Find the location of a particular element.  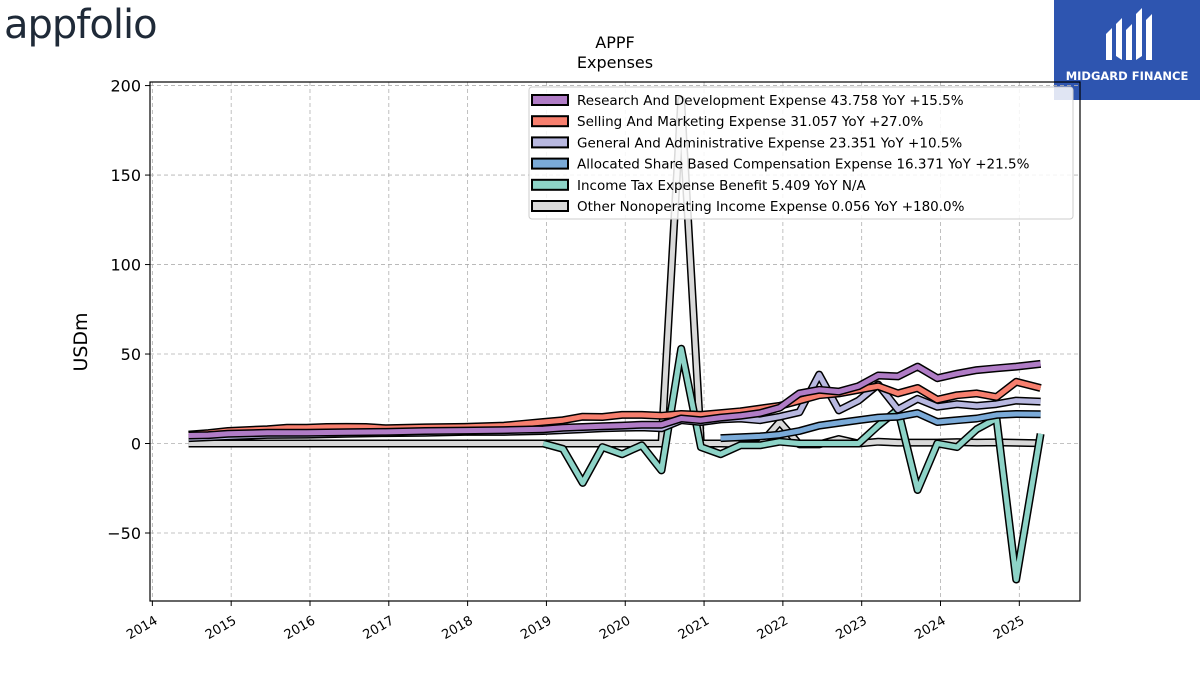

midgard-emblem-icon is located at coordinates (1129, 34).